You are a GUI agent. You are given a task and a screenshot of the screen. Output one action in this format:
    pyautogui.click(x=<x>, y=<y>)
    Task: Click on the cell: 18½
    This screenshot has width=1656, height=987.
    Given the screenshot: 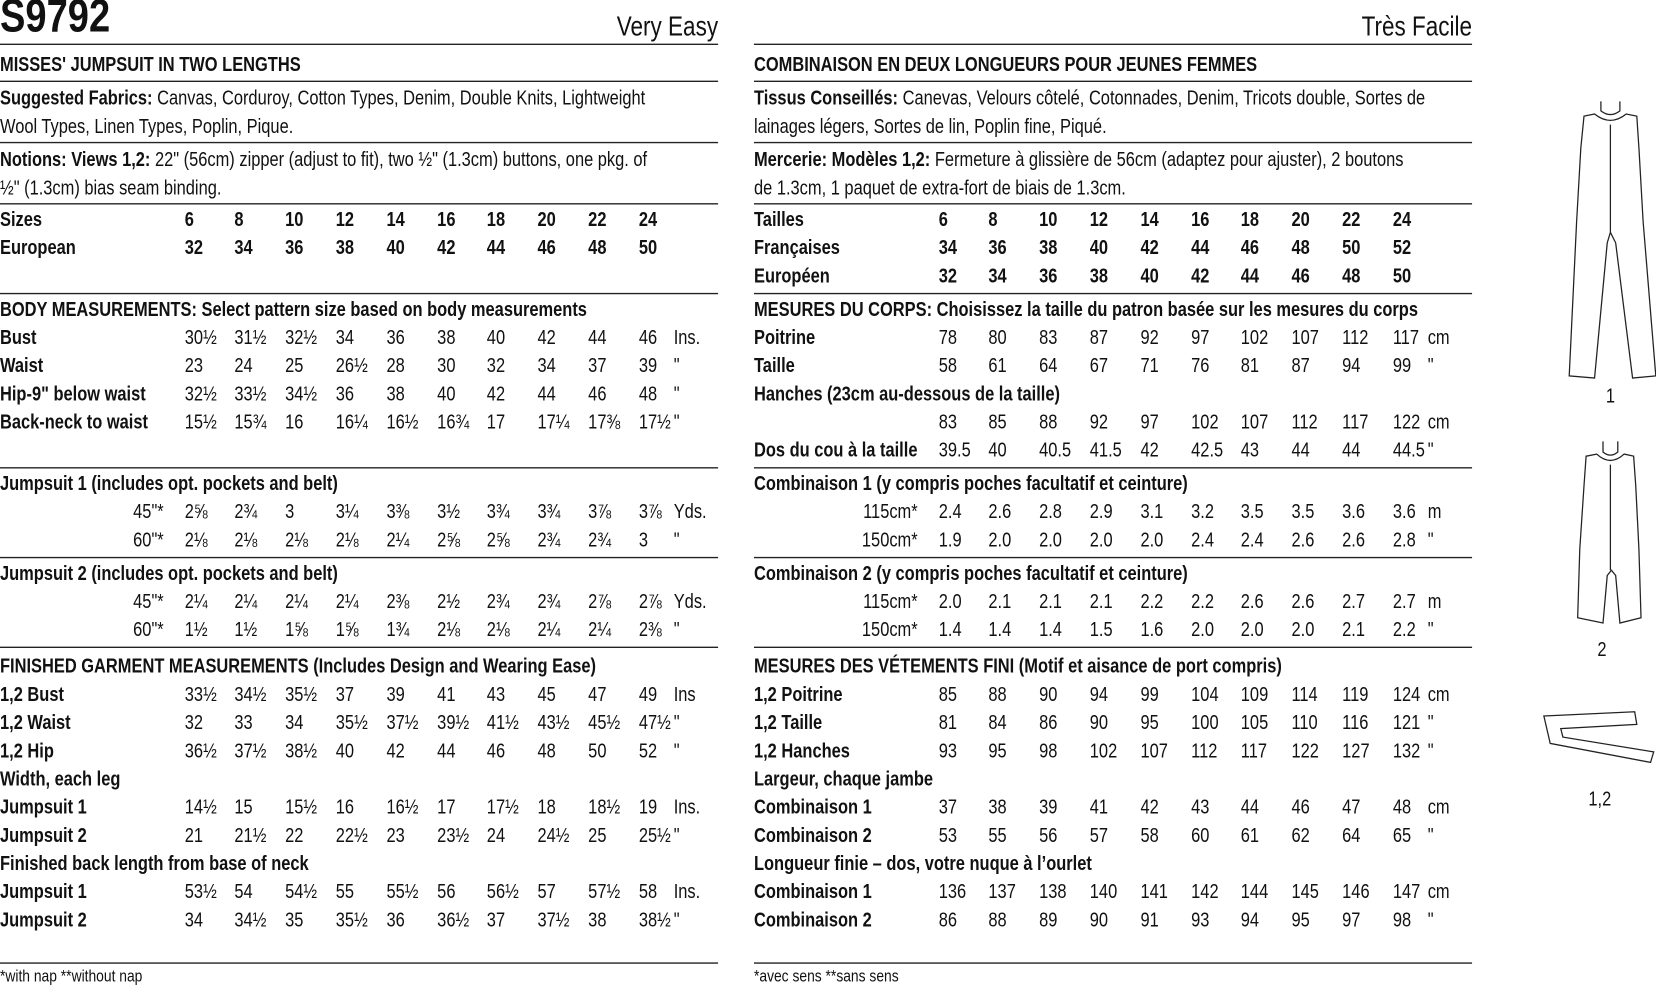 What is the action you would take?
    pyautogui.click(x=604, y=806)
    